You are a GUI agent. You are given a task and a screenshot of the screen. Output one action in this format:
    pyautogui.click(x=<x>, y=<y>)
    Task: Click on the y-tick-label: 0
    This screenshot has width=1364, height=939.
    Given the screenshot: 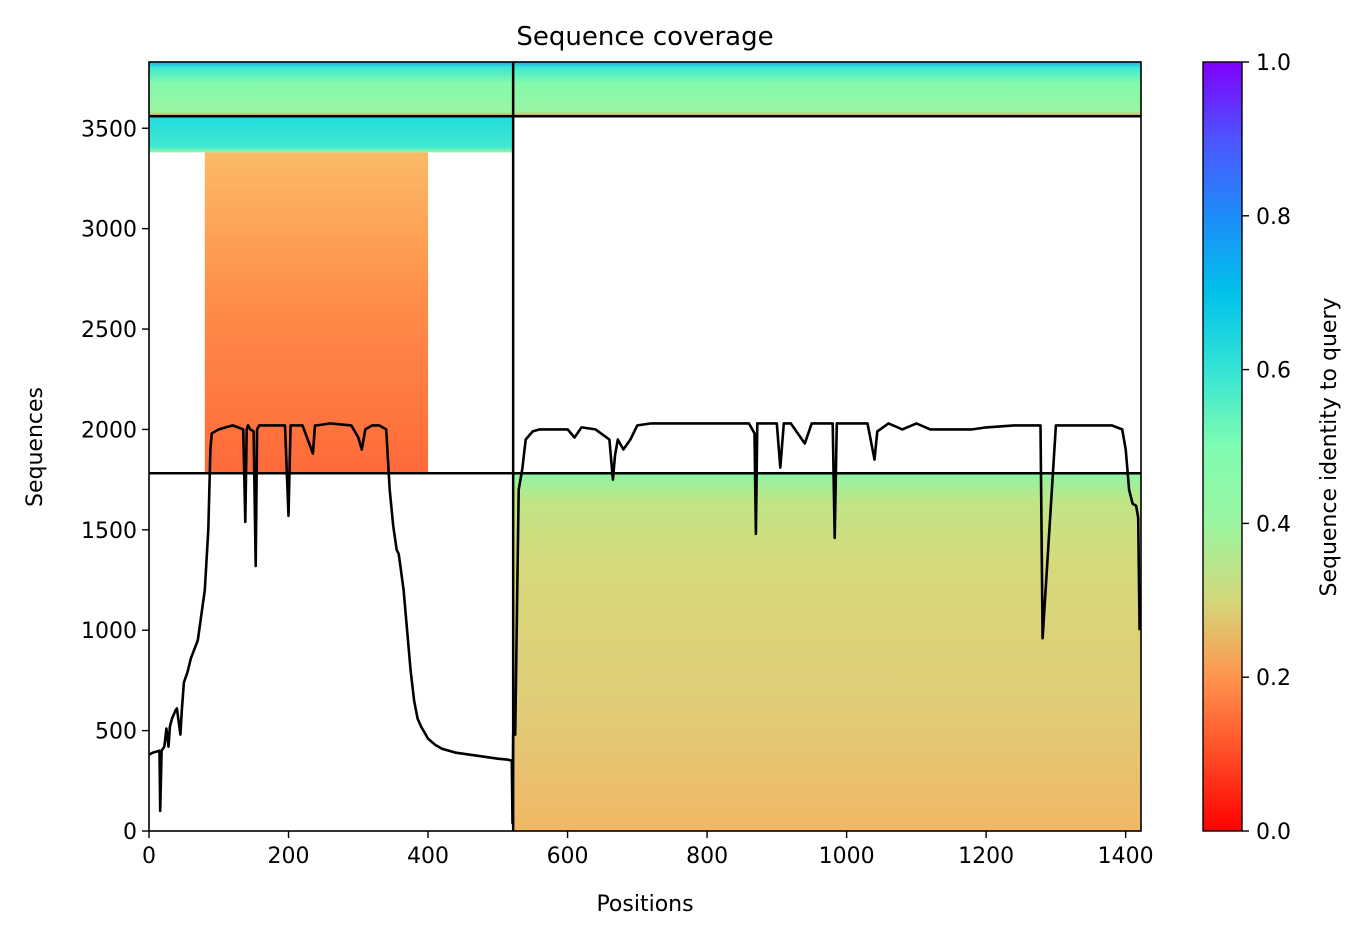 What is the action you would take?
    pyautogui.click(x=130, y=832)
    